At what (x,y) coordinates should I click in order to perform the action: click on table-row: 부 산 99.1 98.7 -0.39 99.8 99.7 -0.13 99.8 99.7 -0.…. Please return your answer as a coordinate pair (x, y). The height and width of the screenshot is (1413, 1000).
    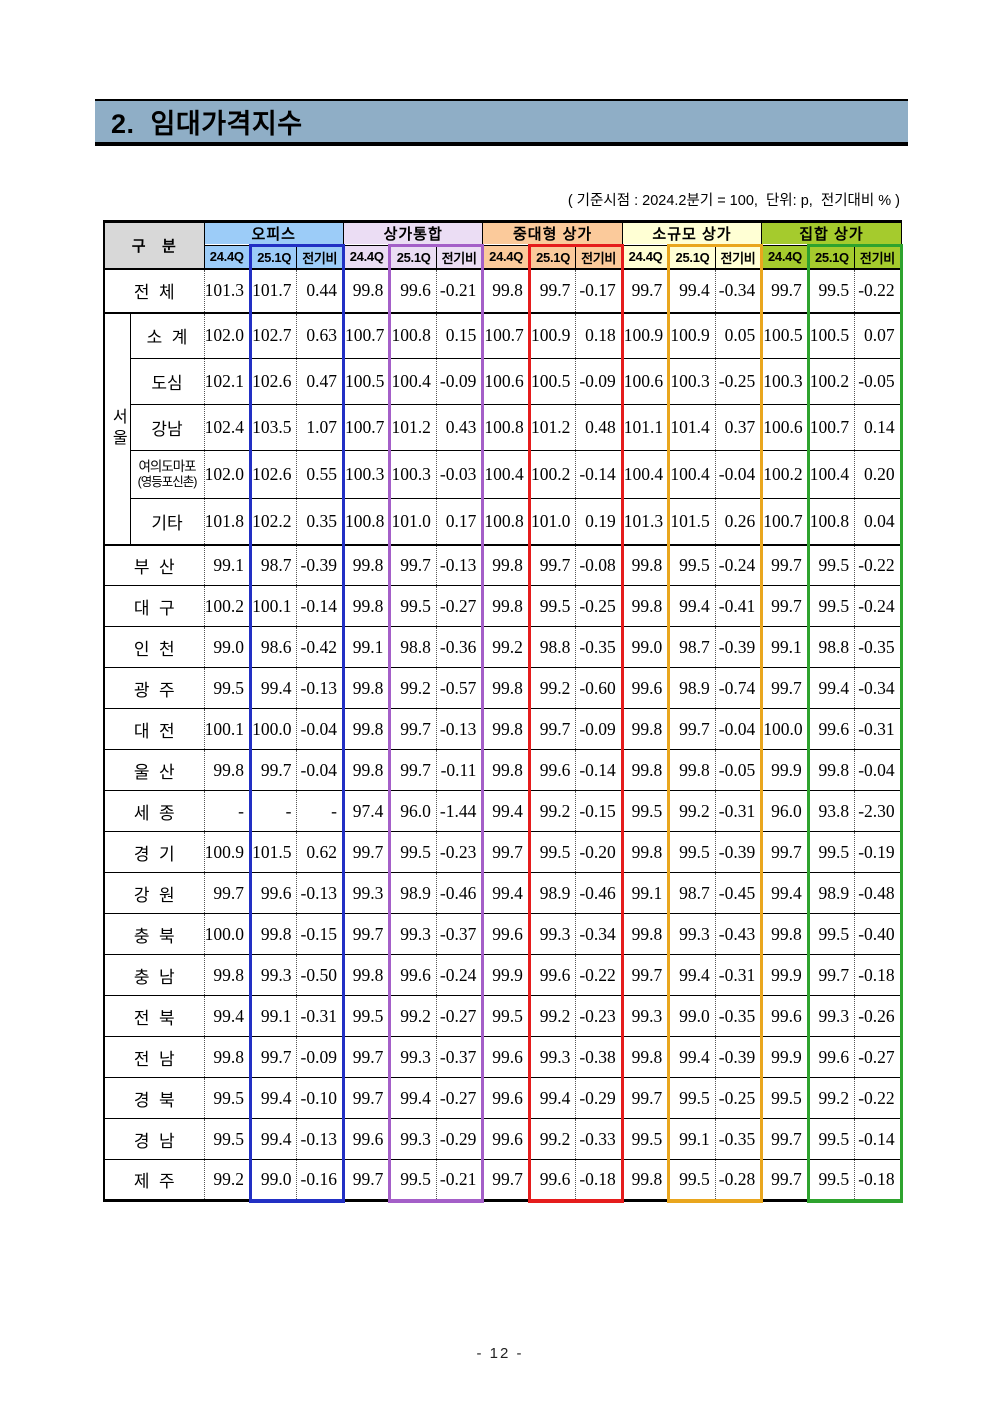
    Looking at the image, I should click on (503, 565).